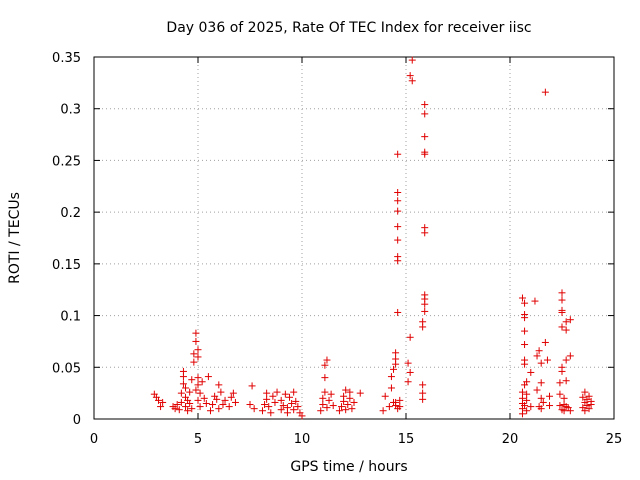  What do you see at coordinates (15, 238) in the screenshot?
I see `y-axis-label: ROTI / TECUs` at bounding box center [15, 238].